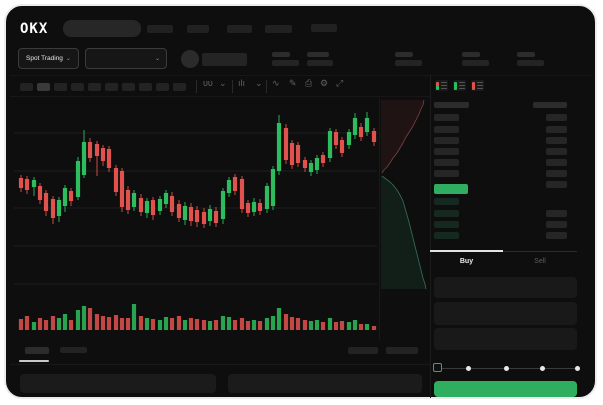 This screenshot has height=405, width=603. I want to click on okx-logo: OKX, so click(34, 29).